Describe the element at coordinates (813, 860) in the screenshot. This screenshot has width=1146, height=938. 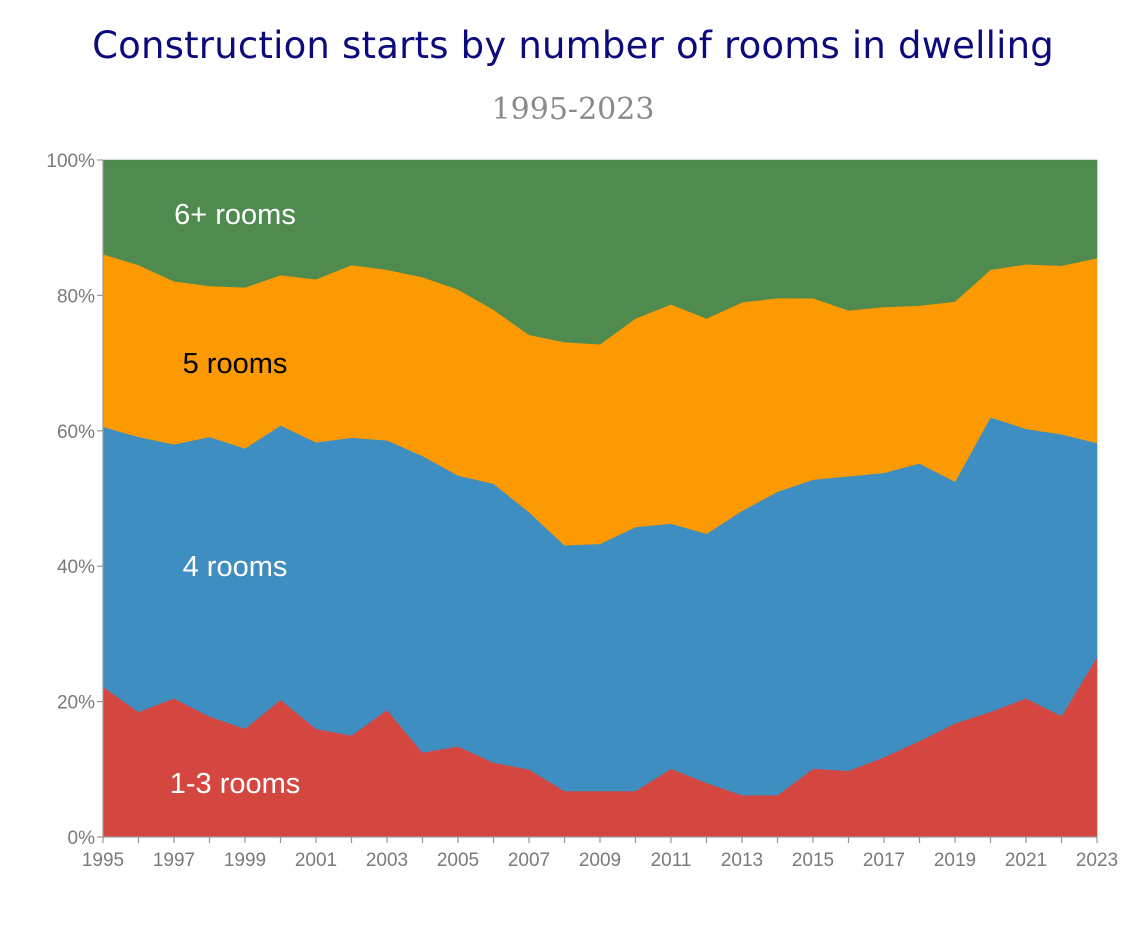
I see `x-tick-label: 2015` at that location.